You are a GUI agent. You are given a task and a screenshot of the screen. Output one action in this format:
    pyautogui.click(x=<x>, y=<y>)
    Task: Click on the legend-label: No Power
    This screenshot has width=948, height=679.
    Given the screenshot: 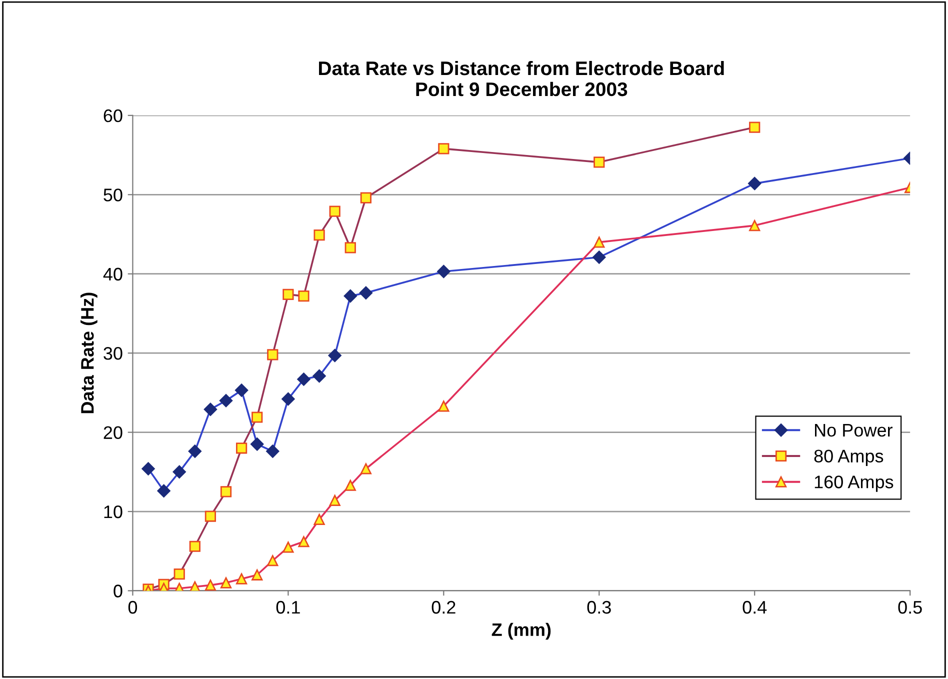 What is the action you would take?
    pyautogui.click(x=854, y=430)
    